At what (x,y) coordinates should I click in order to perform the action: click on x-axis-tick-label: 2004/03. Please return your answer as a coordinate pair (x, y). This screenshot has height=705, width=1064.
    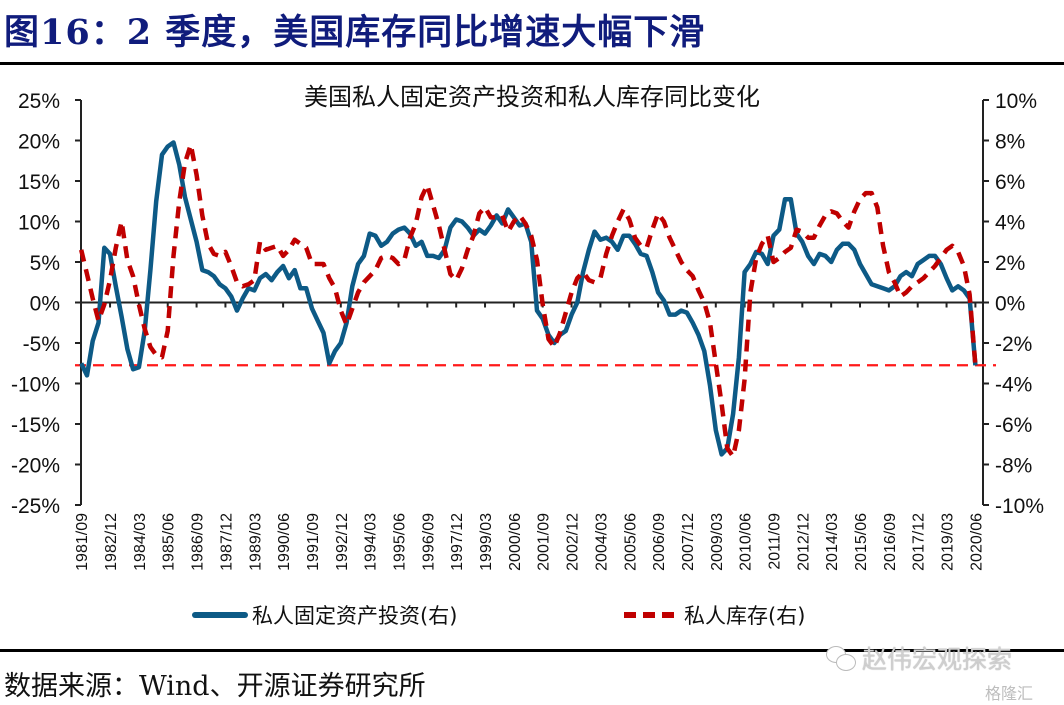
    Looking at the image, I should click on (601, 542).